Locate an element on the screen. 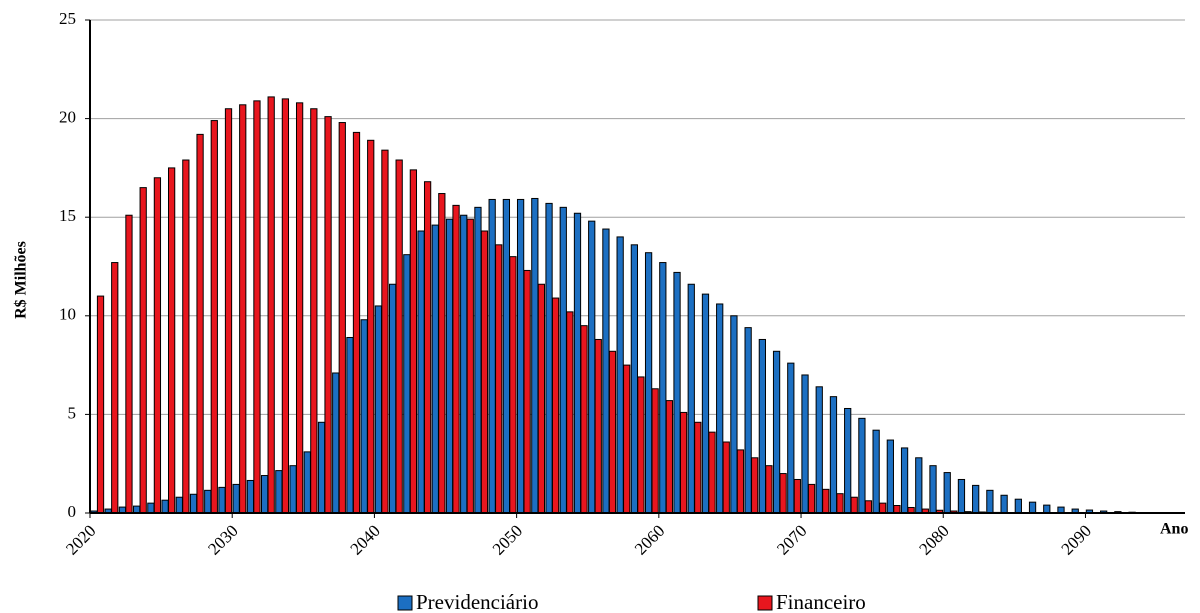 This screenshot has height=613, width=1200. x-tick-label: 2030 is located at coordinates (222, 539).